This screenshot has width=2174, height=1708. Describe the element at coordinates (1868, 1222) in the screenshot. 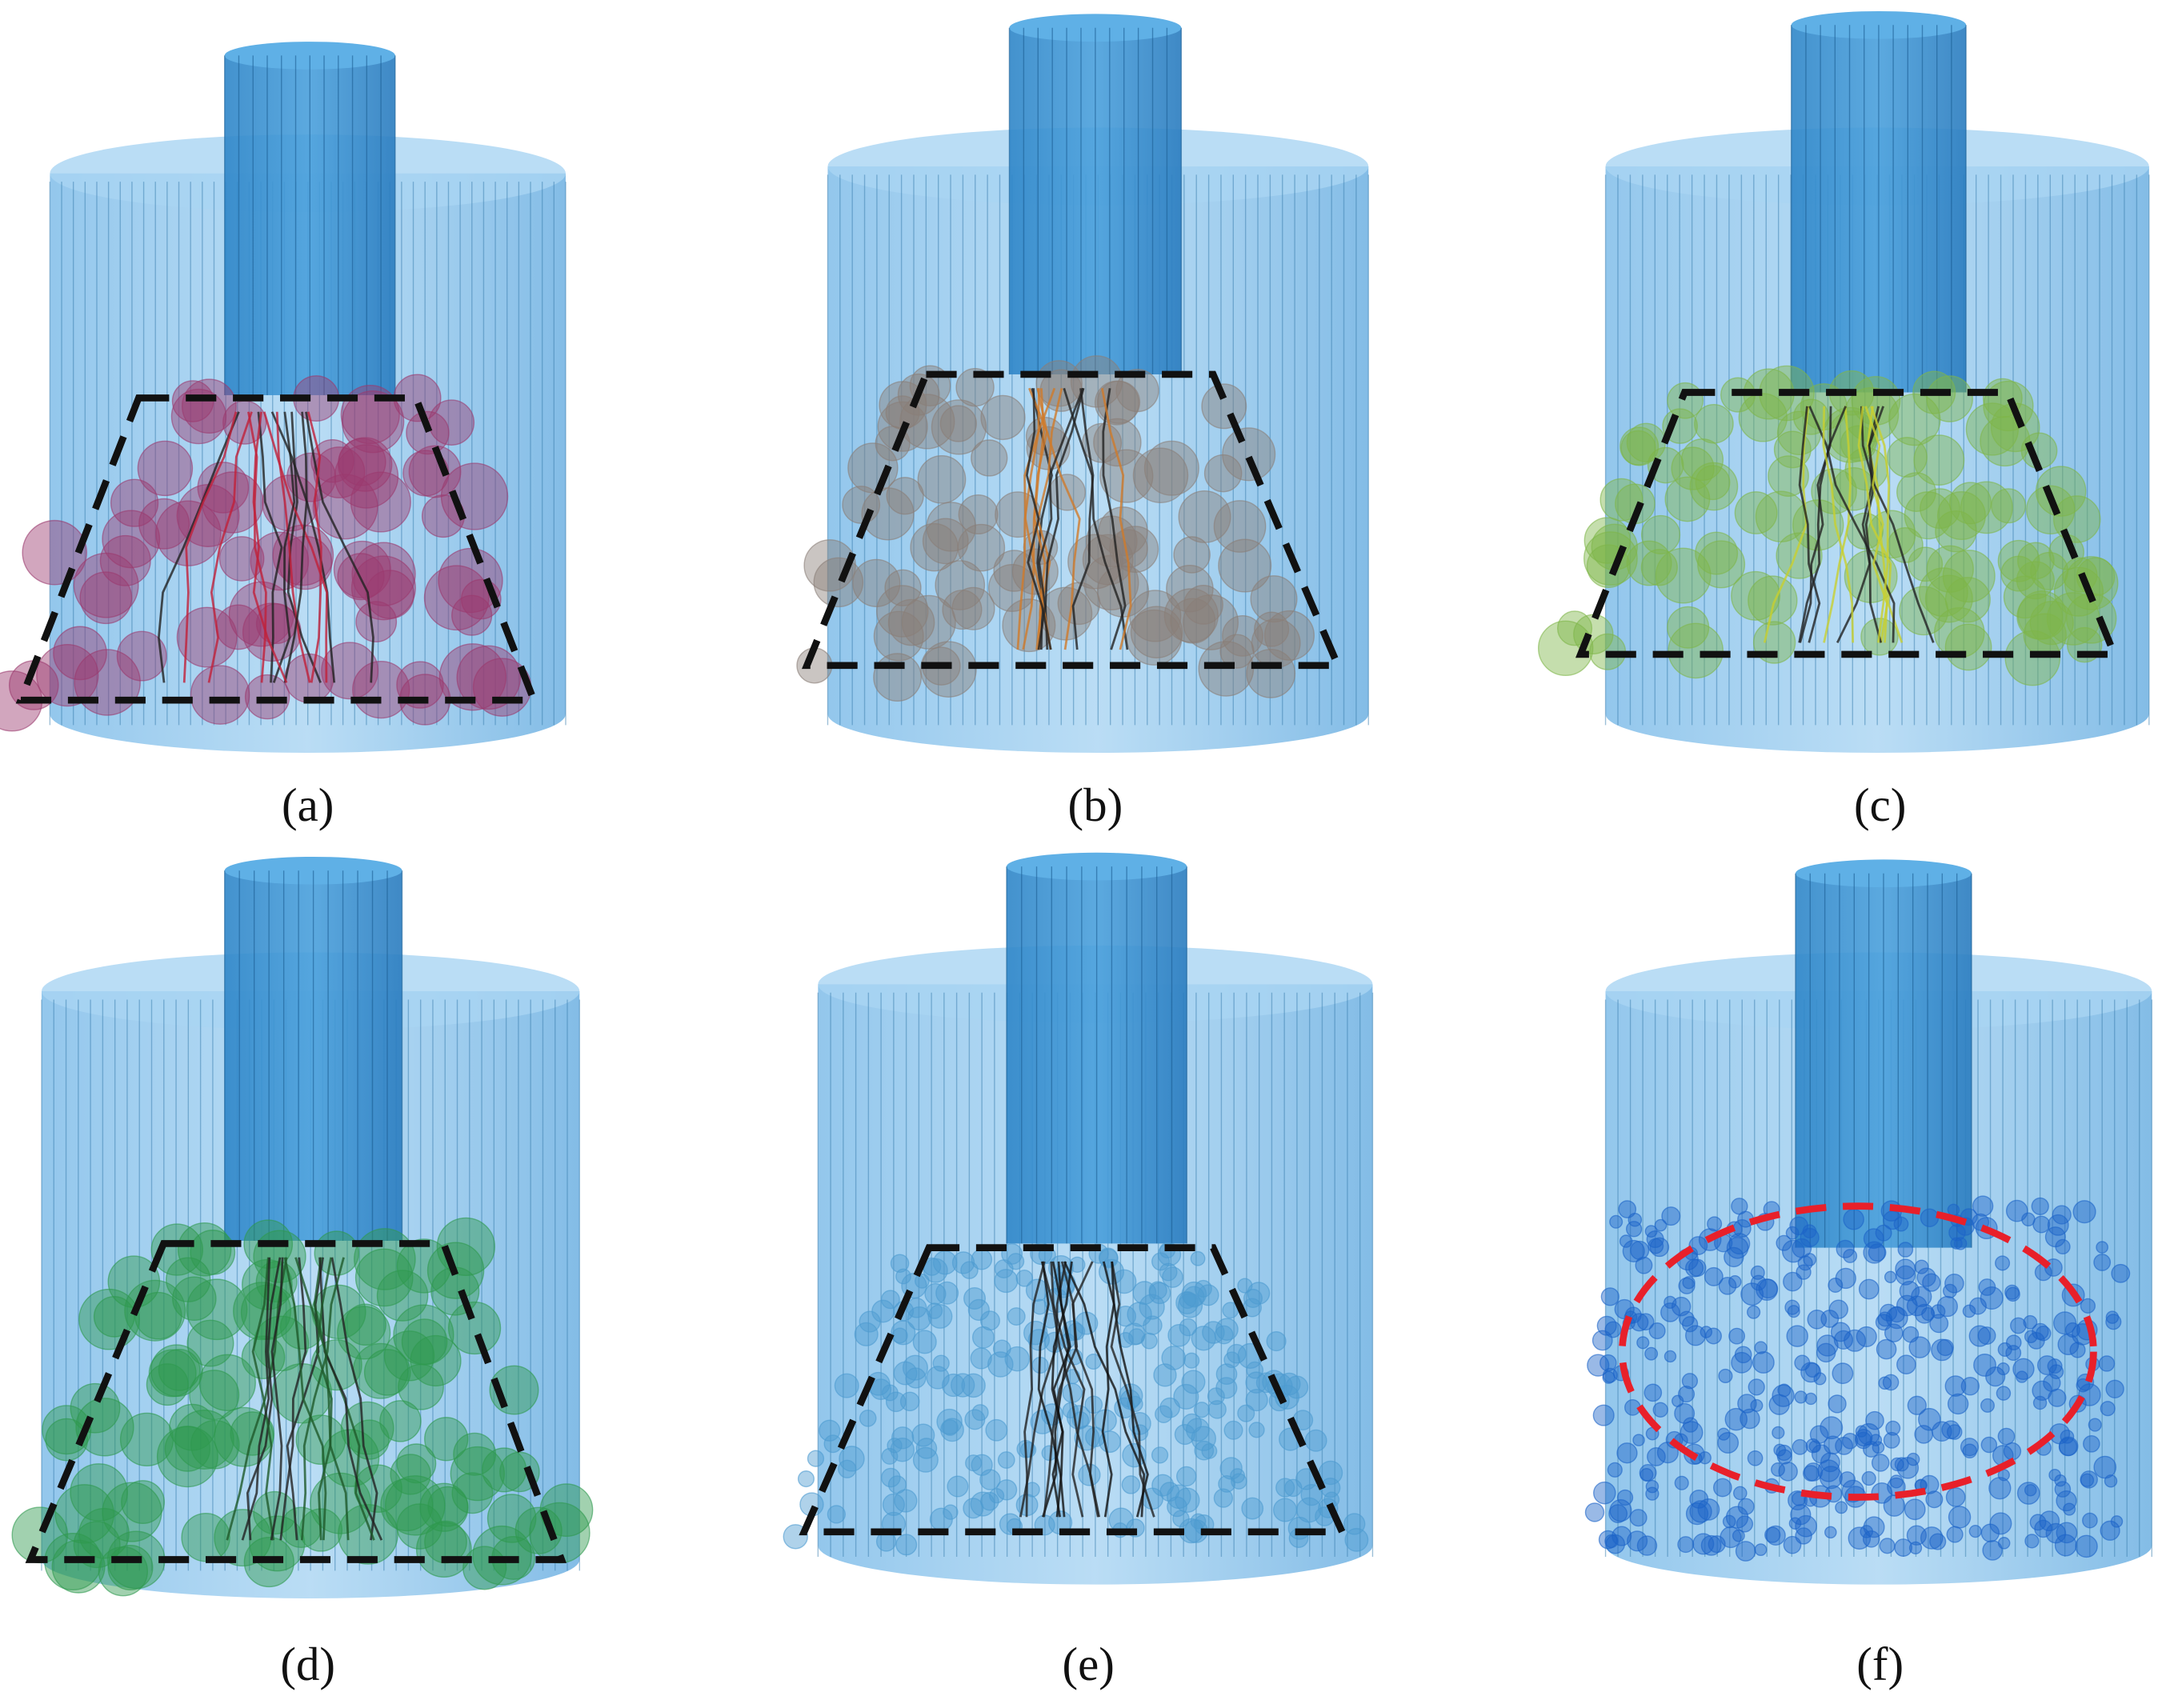

I see `panel` at that location.